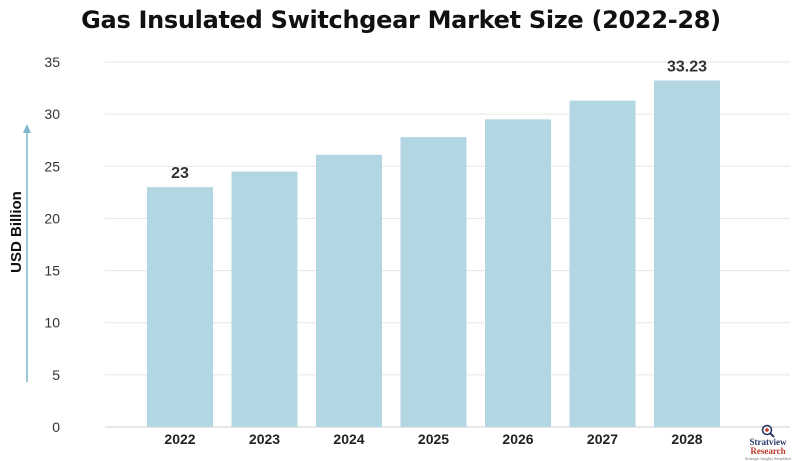 The width and height of the screenshot is (802, 461). I want to click on brand-name: Stratview, so click(768, 442).